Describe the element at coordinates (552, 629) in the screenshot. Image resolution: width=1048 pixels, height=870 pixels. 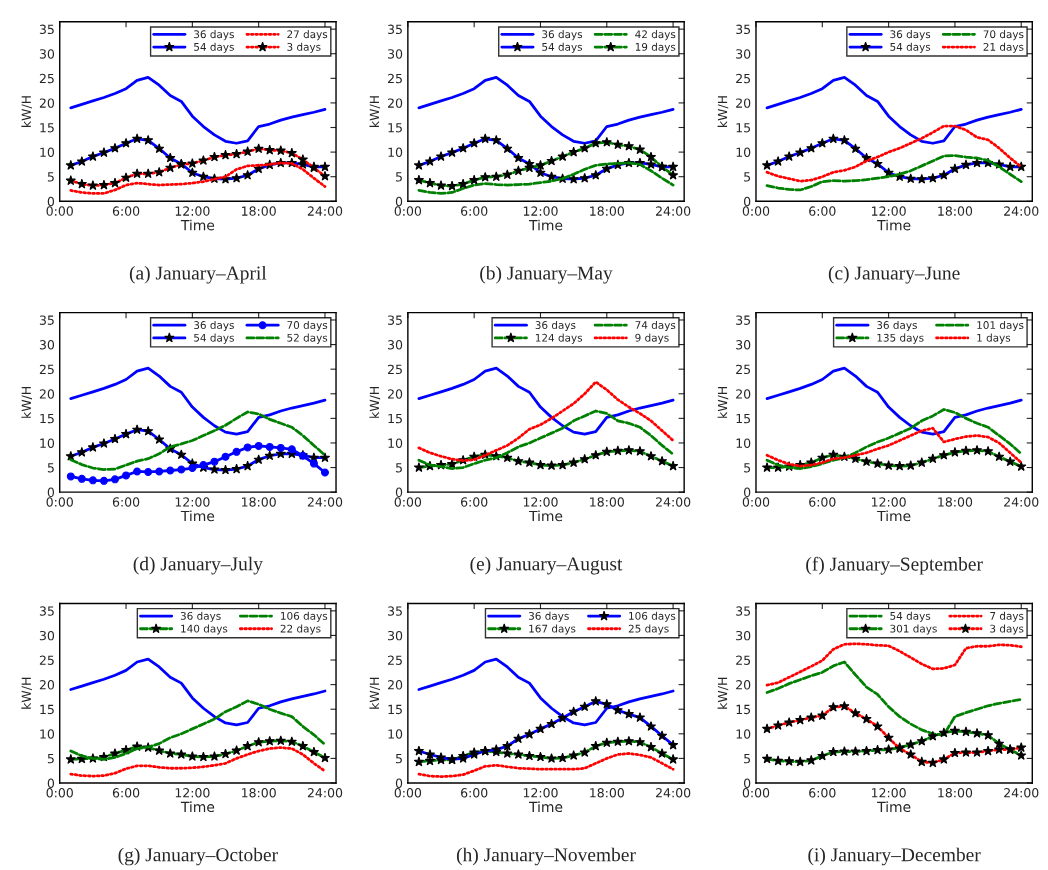
I see `legend-label: 167 days` at that location.